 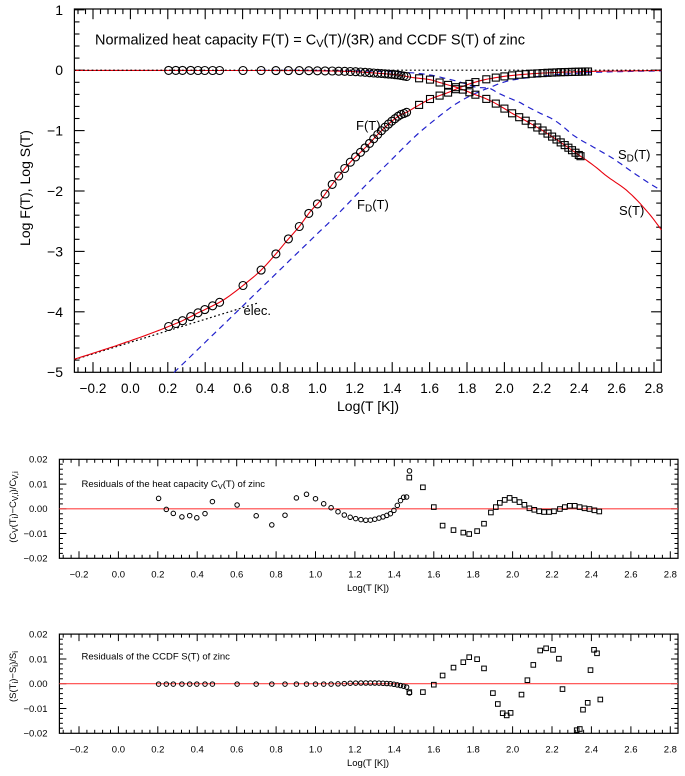 What do you see at coordinates (25, 188) in the screenshot?
I see `svg-text: Log F(T), Log S(T)` at bounding box center [25, 188].